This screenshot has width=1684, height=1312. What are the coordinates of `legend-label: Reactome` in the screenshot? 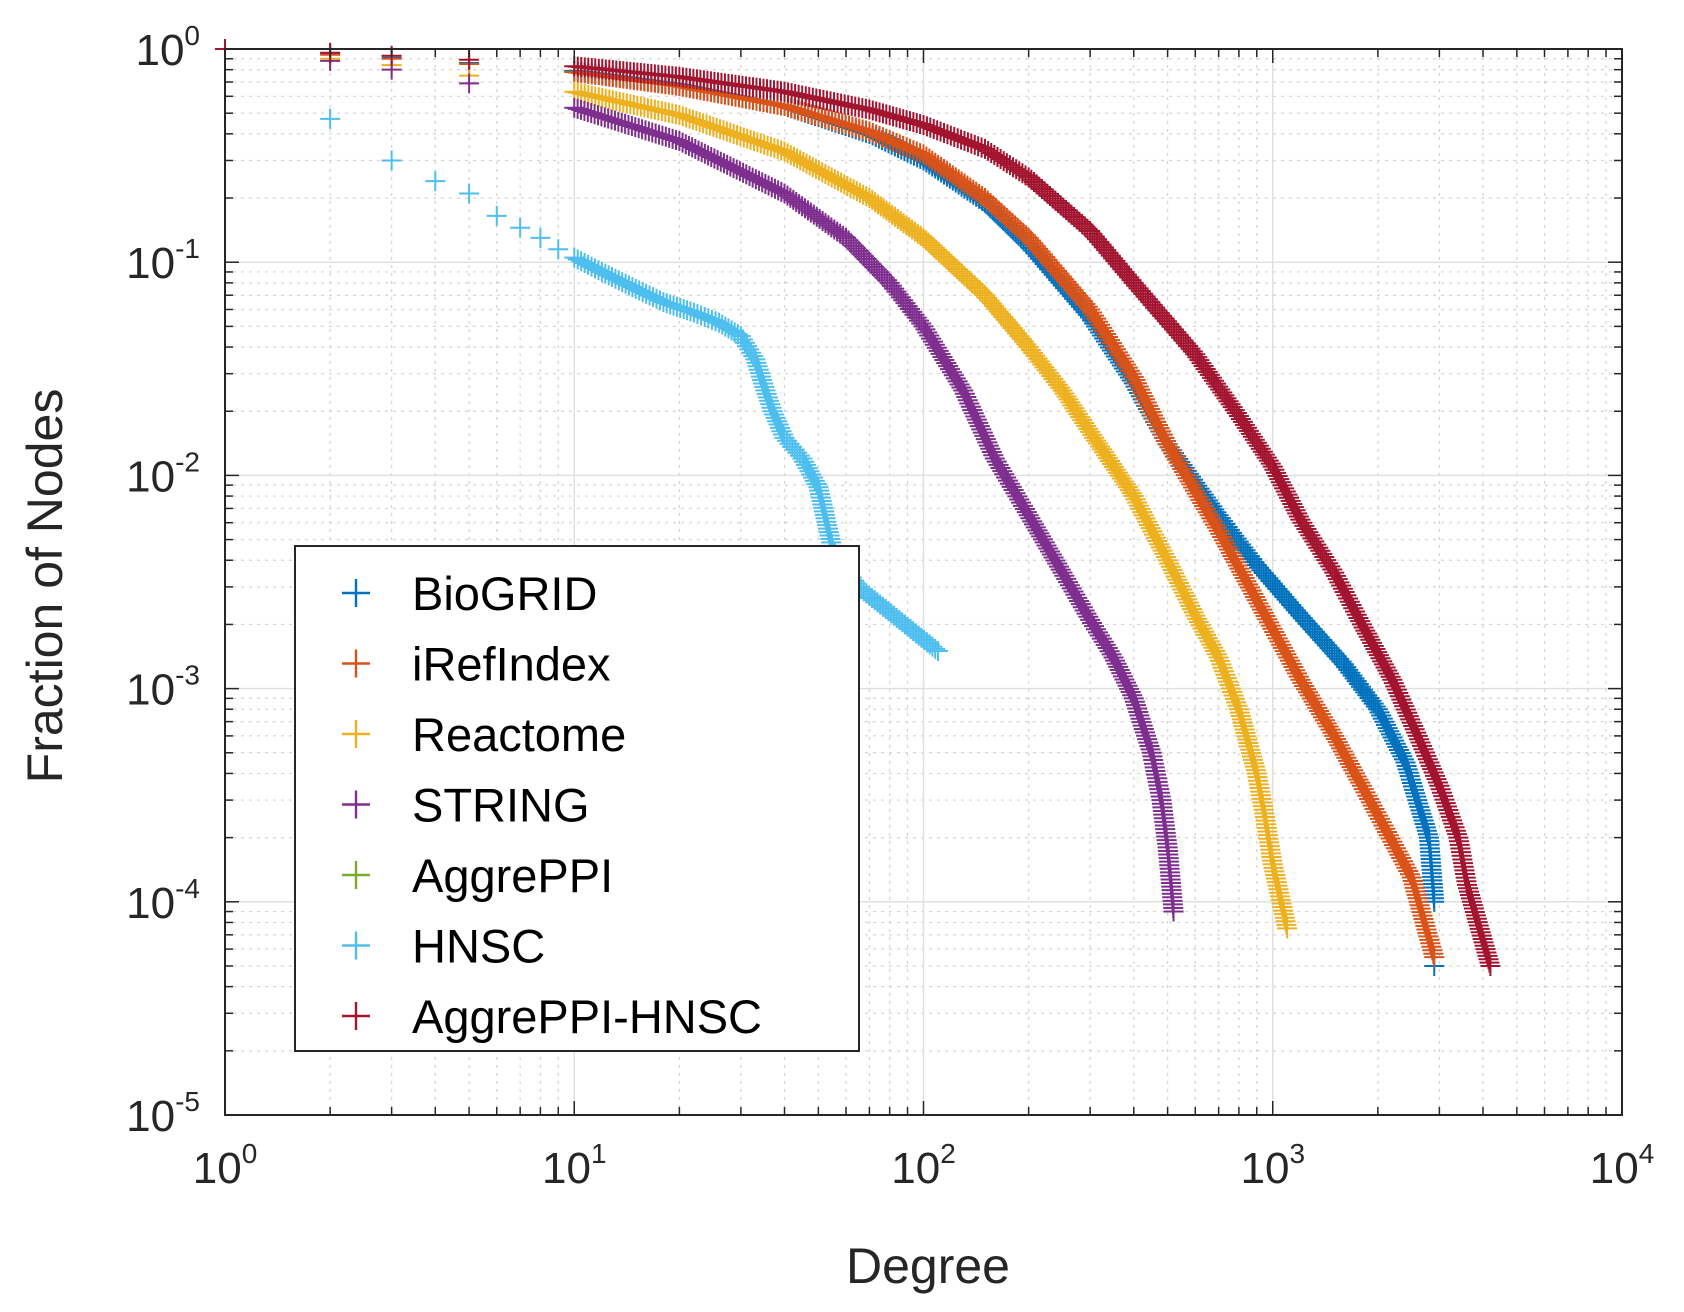 It's located at (519, 734).